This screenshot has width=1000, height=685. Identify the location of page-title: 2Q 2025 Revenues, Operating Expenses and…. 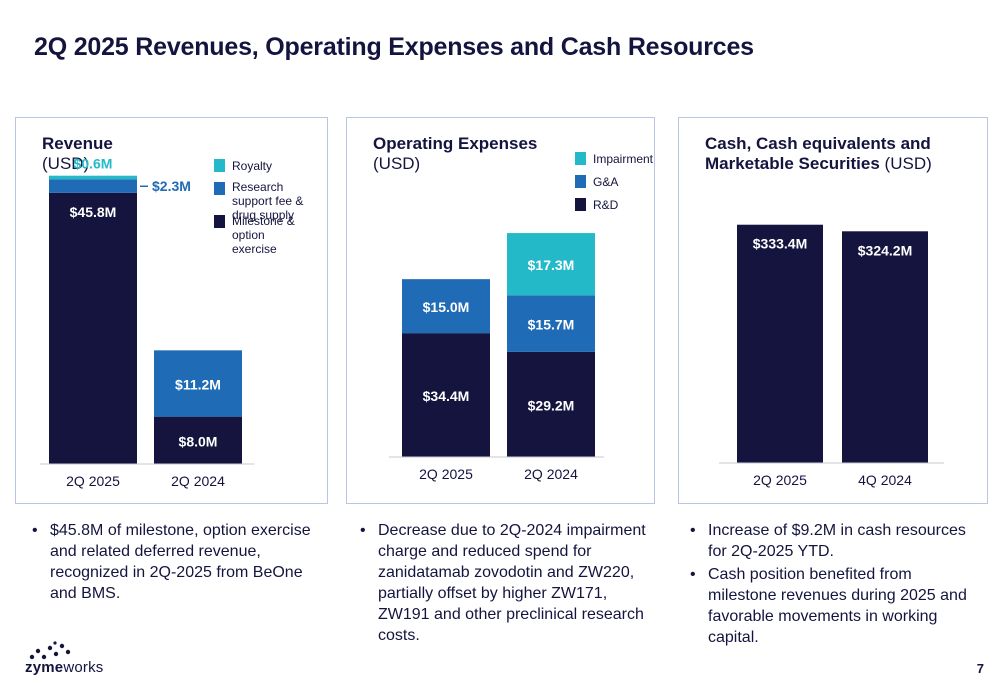
(394, 47).